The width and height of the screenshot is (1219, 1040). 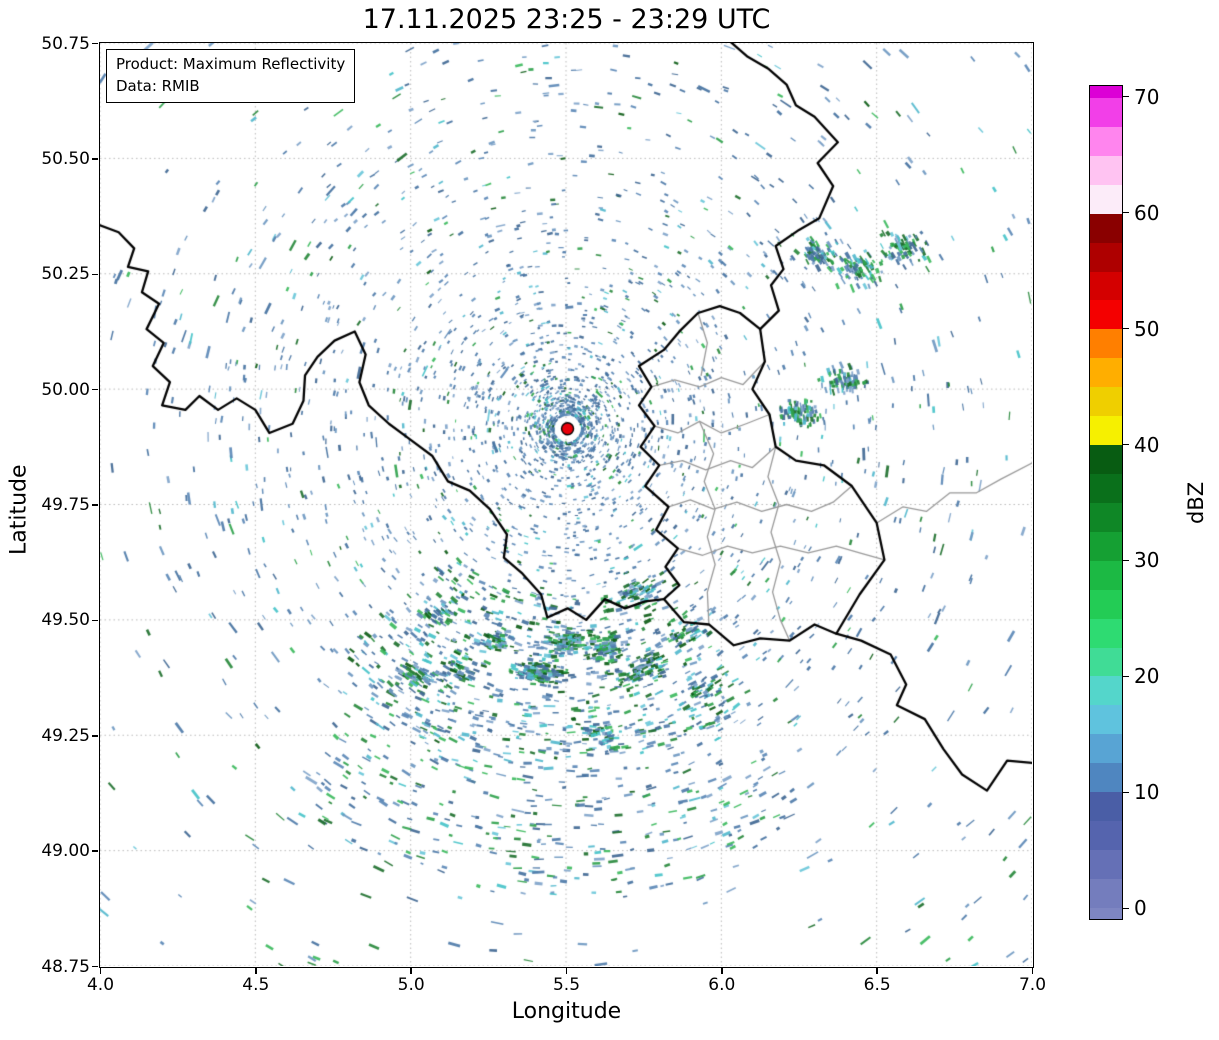 What do you see at coordinates (1147, 328) in the screenshot?
I see `colorbar-tick-label: 50` at bounding box center [1147, 328].